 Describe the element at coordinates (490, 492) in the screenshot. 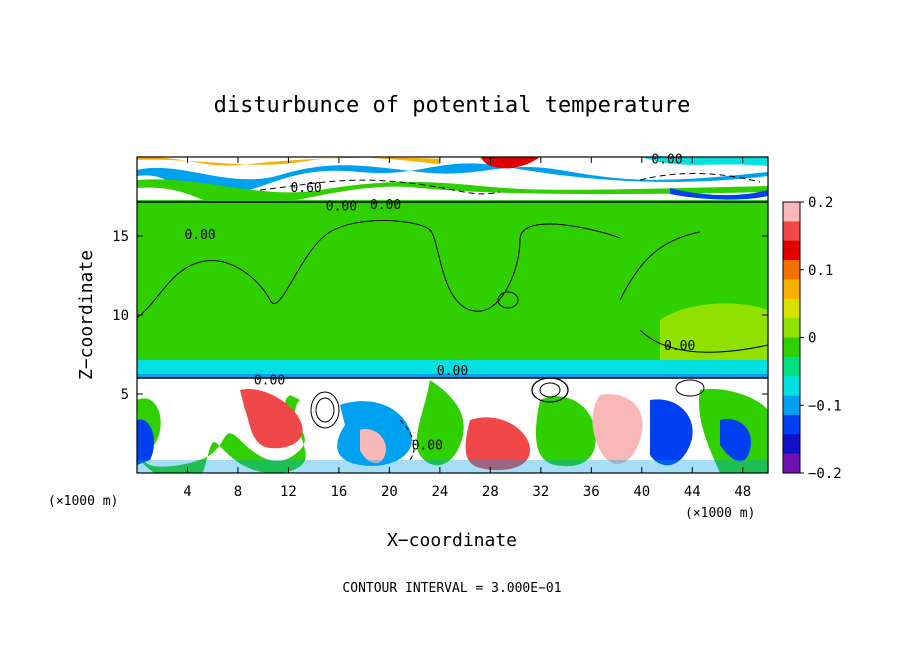

I see `x-tick-label: 28` at that location.